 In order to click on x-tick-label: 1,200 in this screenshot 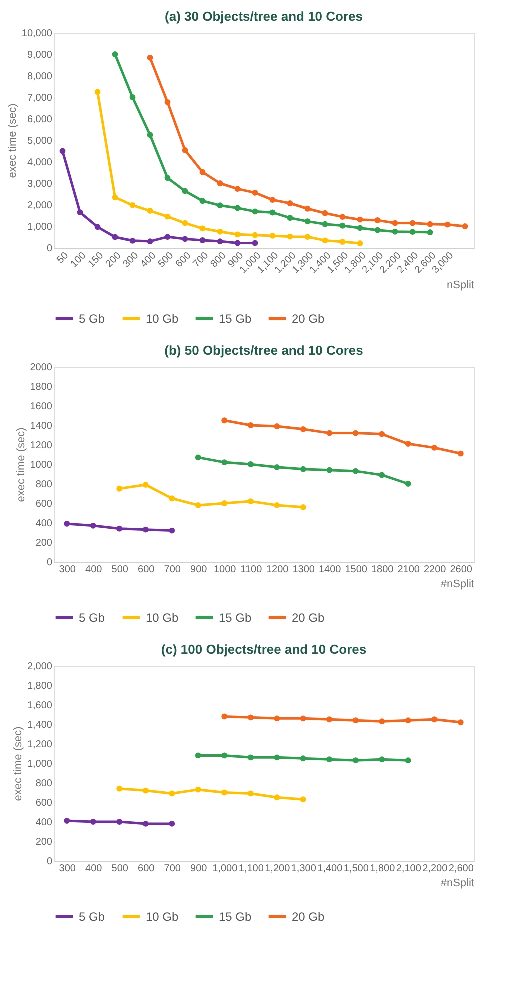, I will do `click(278, 869)`.